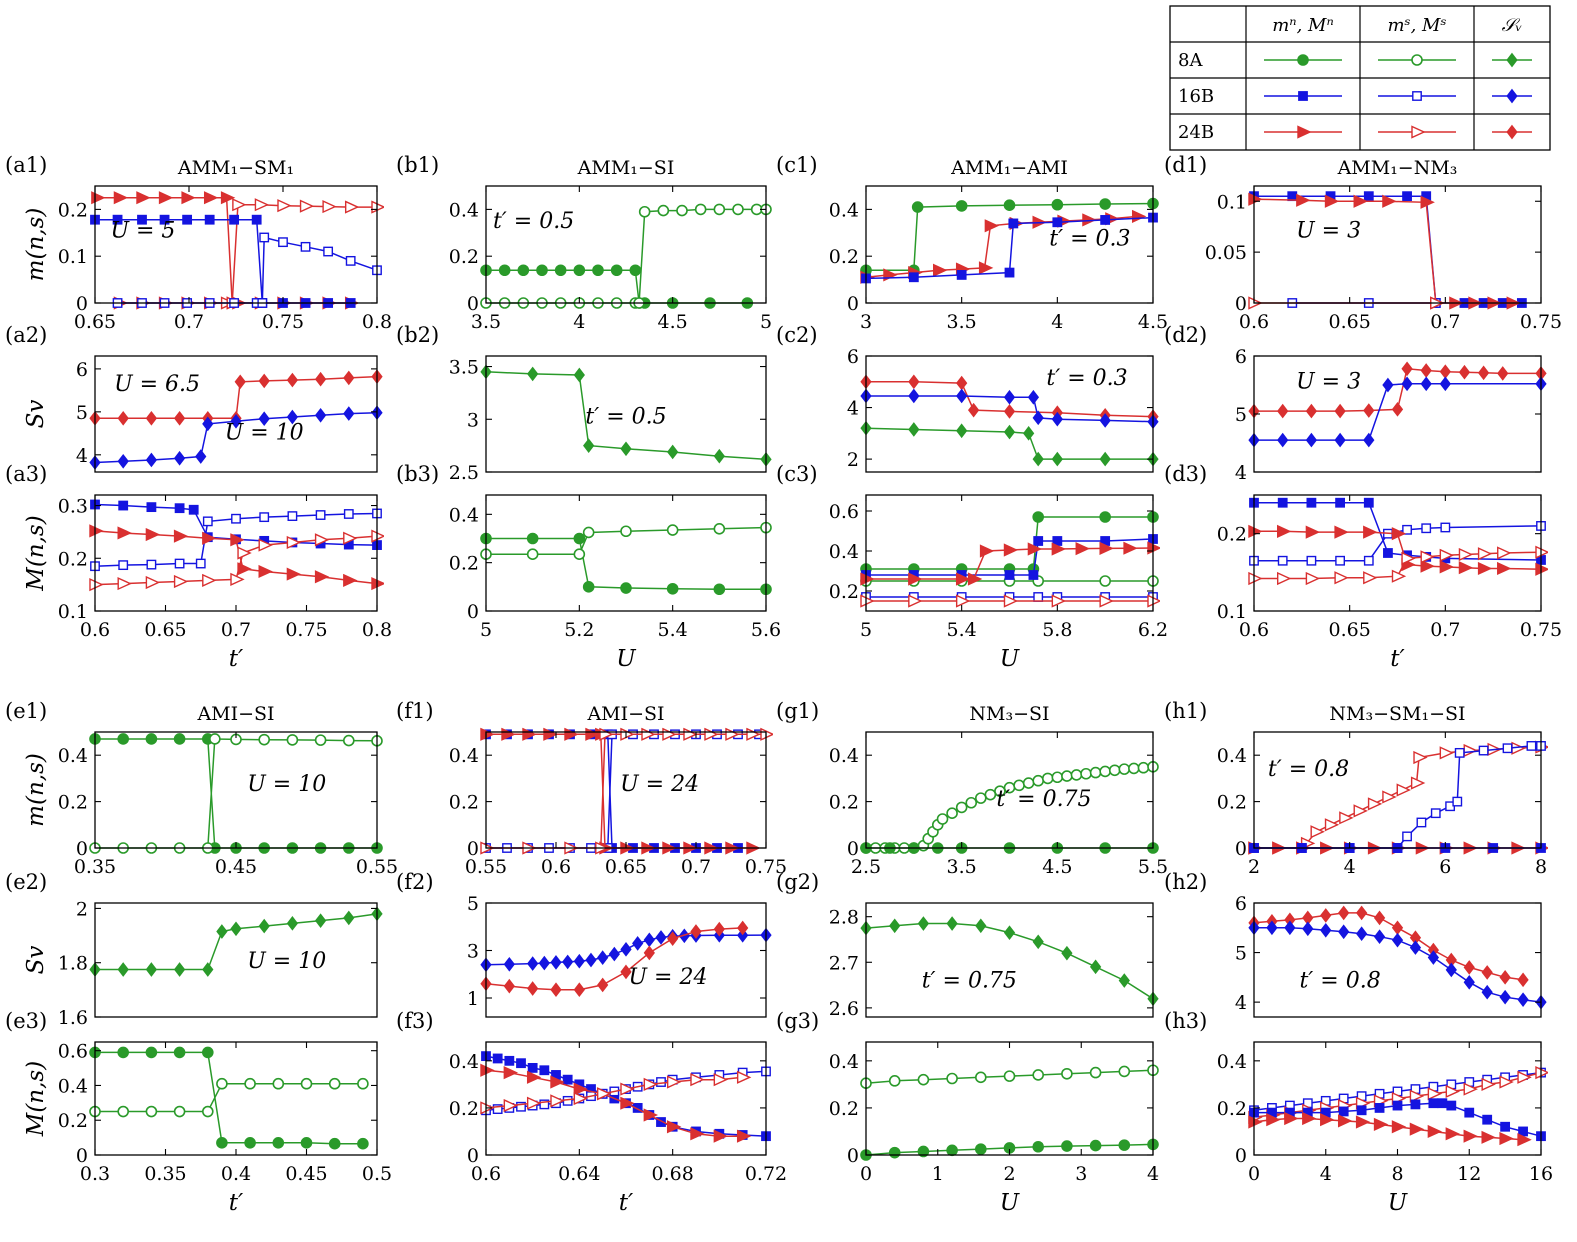 The width and height of the screenshot is (1577, 1242). What do you see at coordinates (626, 659) in the screenshot?
I see `x-axis-label: U` at bounding box center [626, 659].